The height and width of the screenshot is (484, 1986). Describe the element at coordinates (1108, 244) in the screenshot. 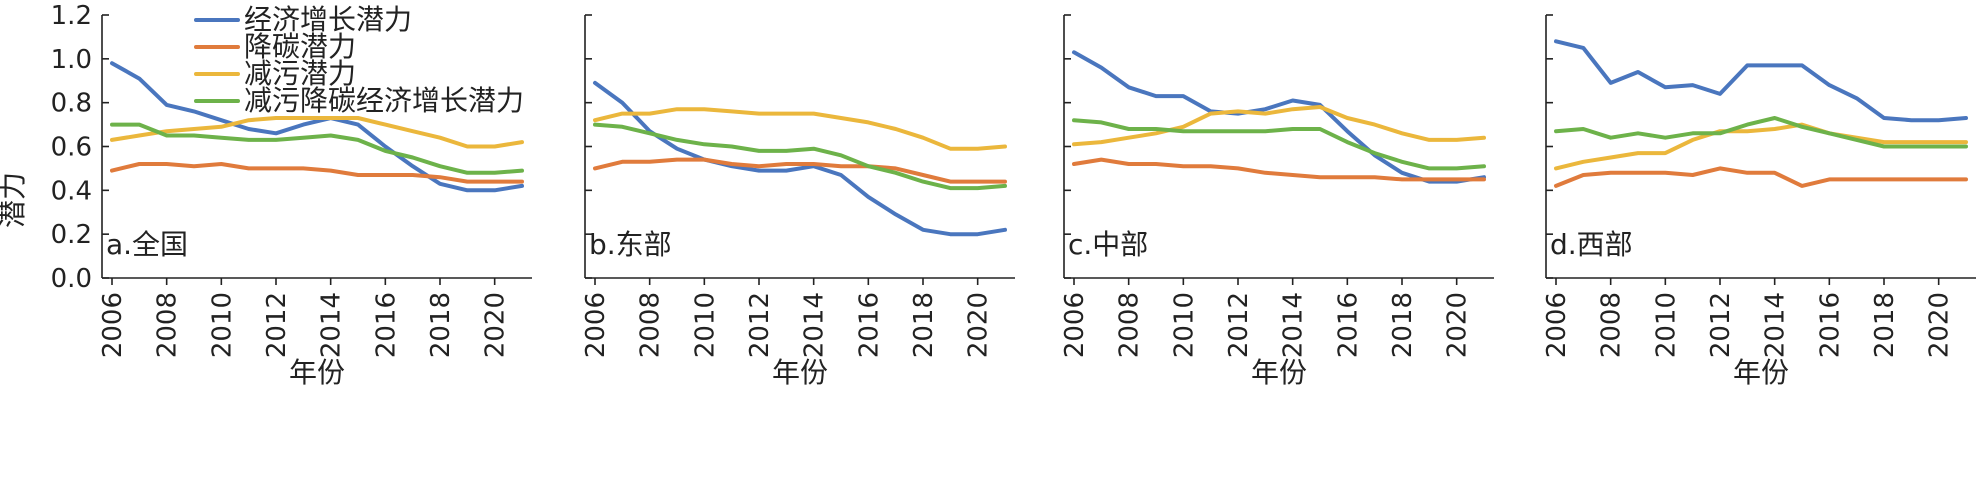

I see `panel-label: c.中部` at that location.